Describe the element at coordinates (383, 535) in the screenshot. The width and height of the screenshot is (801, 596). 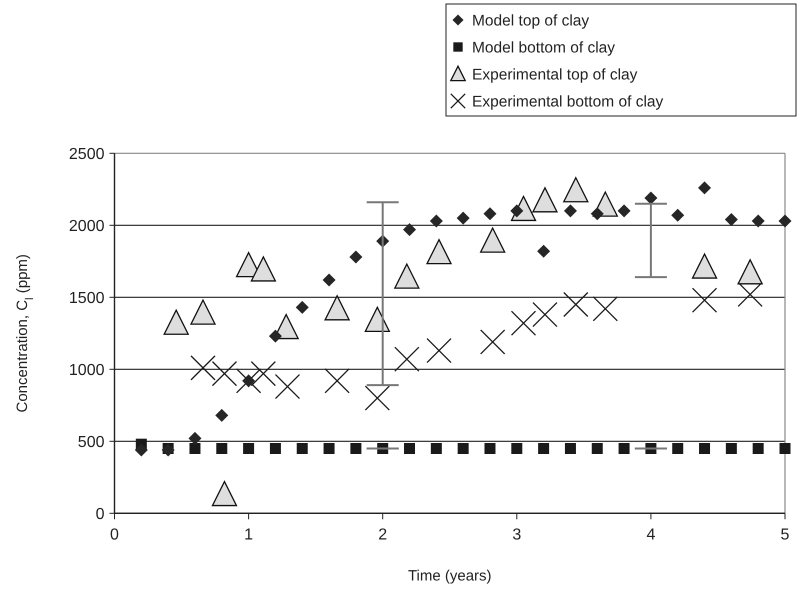
I see `x-tick-label: 2` at that location.